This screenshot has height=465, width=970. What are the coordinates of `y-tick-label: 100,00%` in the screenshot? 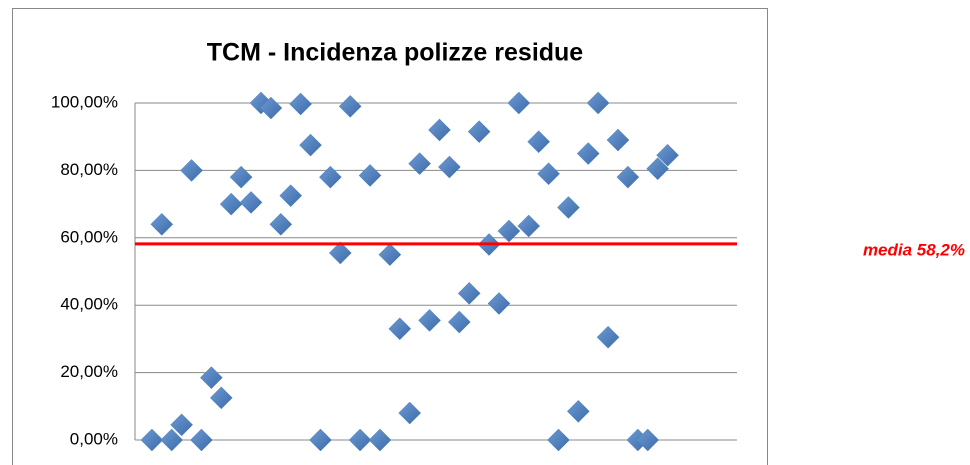 It's located at (84, 101).